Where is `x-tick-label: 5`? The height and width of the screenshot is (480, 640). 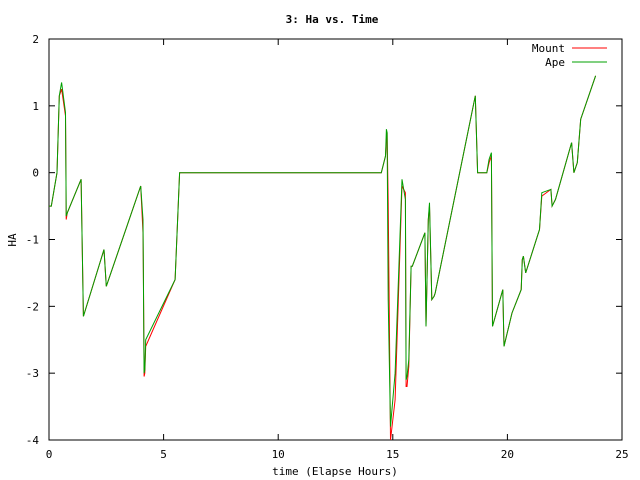
x-tick-label: 5 is located at coordinates (163, 454).